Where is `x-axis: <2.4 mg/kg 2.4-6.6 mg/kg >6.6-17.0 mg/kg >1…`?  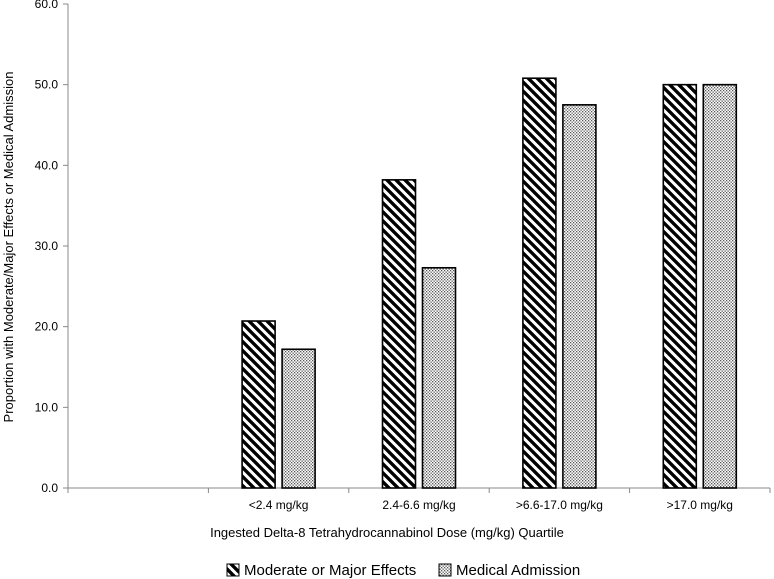 x-axis: <2.4 mg/kg 2.4-6.6 mg/kg >6.6-17.0 mg/kg >1… is located at coordinates (419, 499).